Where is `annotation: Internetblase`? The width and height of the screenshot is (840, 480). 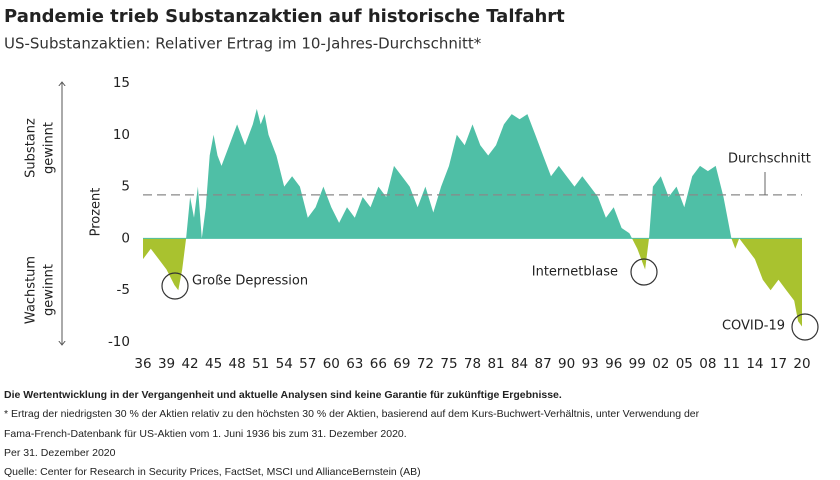 annotation: Internetblase is located at coordinates (575, 272).